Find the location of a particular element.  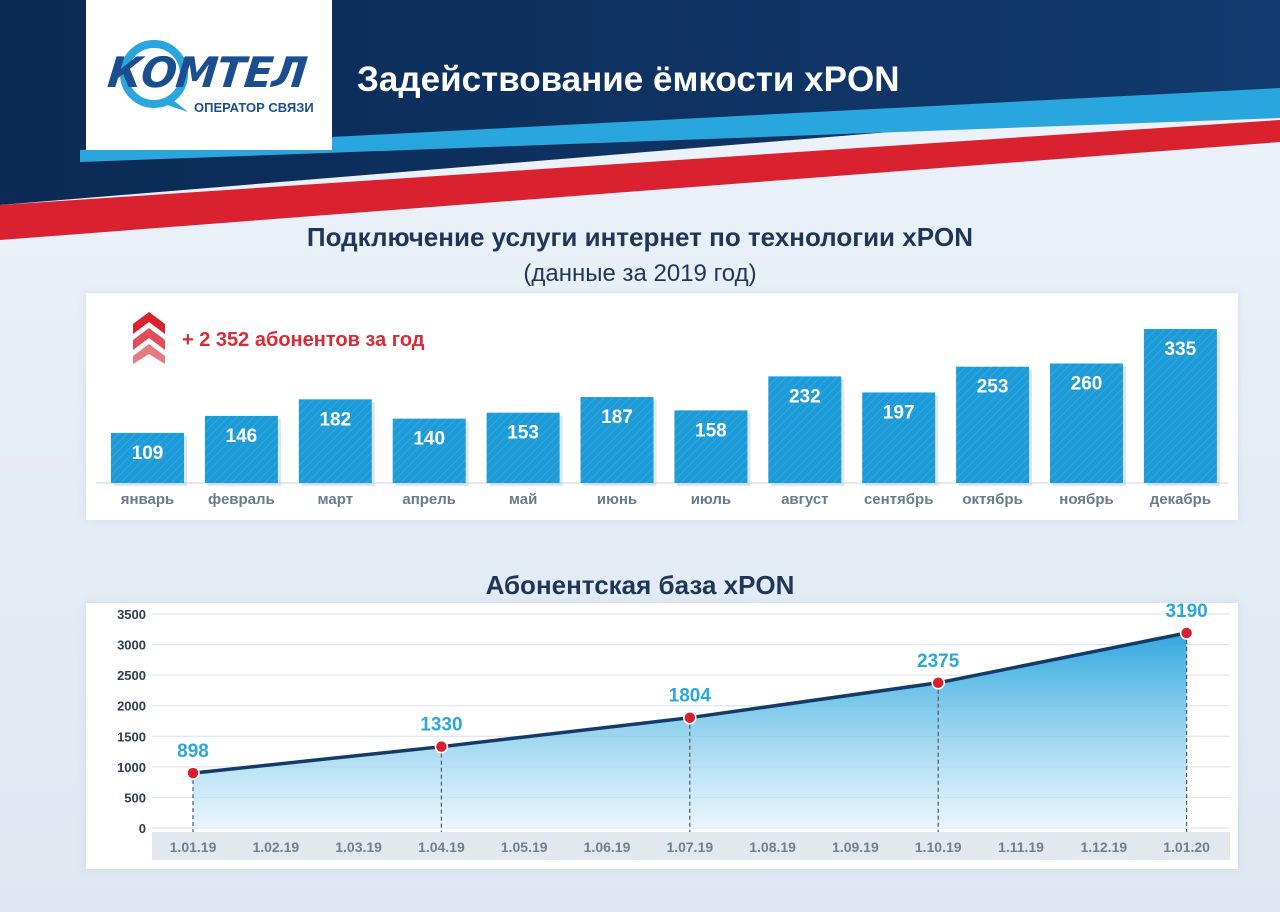

data-point-label: 1804 is located at coordinates (690, 696).